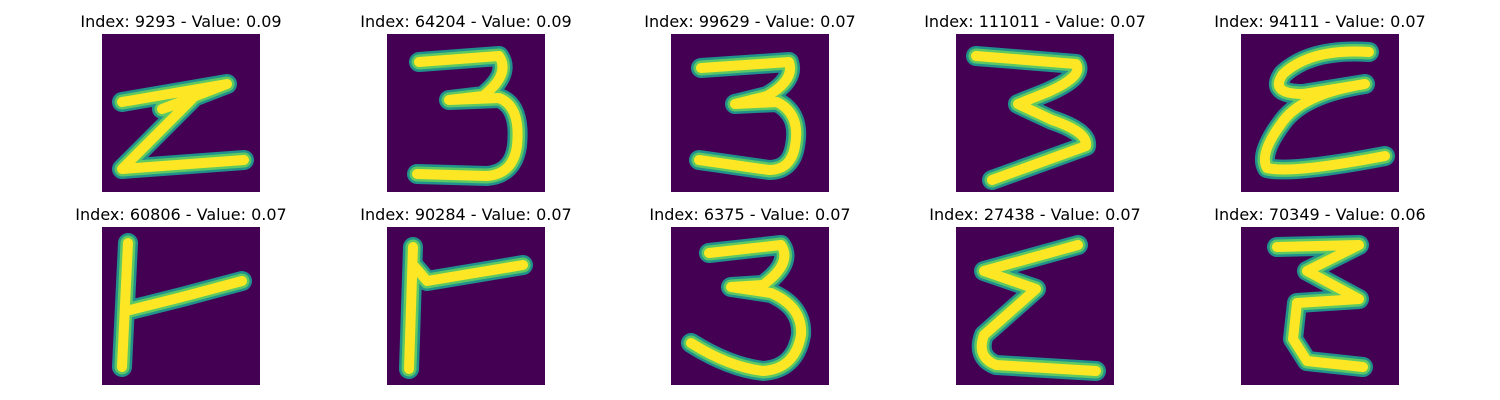 Image resolution: width=1500 pixels, height=400 pixels. Describe the element at coordinates (750, 22) in the screenshot. I see `panel-title: Index: 99629 - Value: 0.07` at that location.